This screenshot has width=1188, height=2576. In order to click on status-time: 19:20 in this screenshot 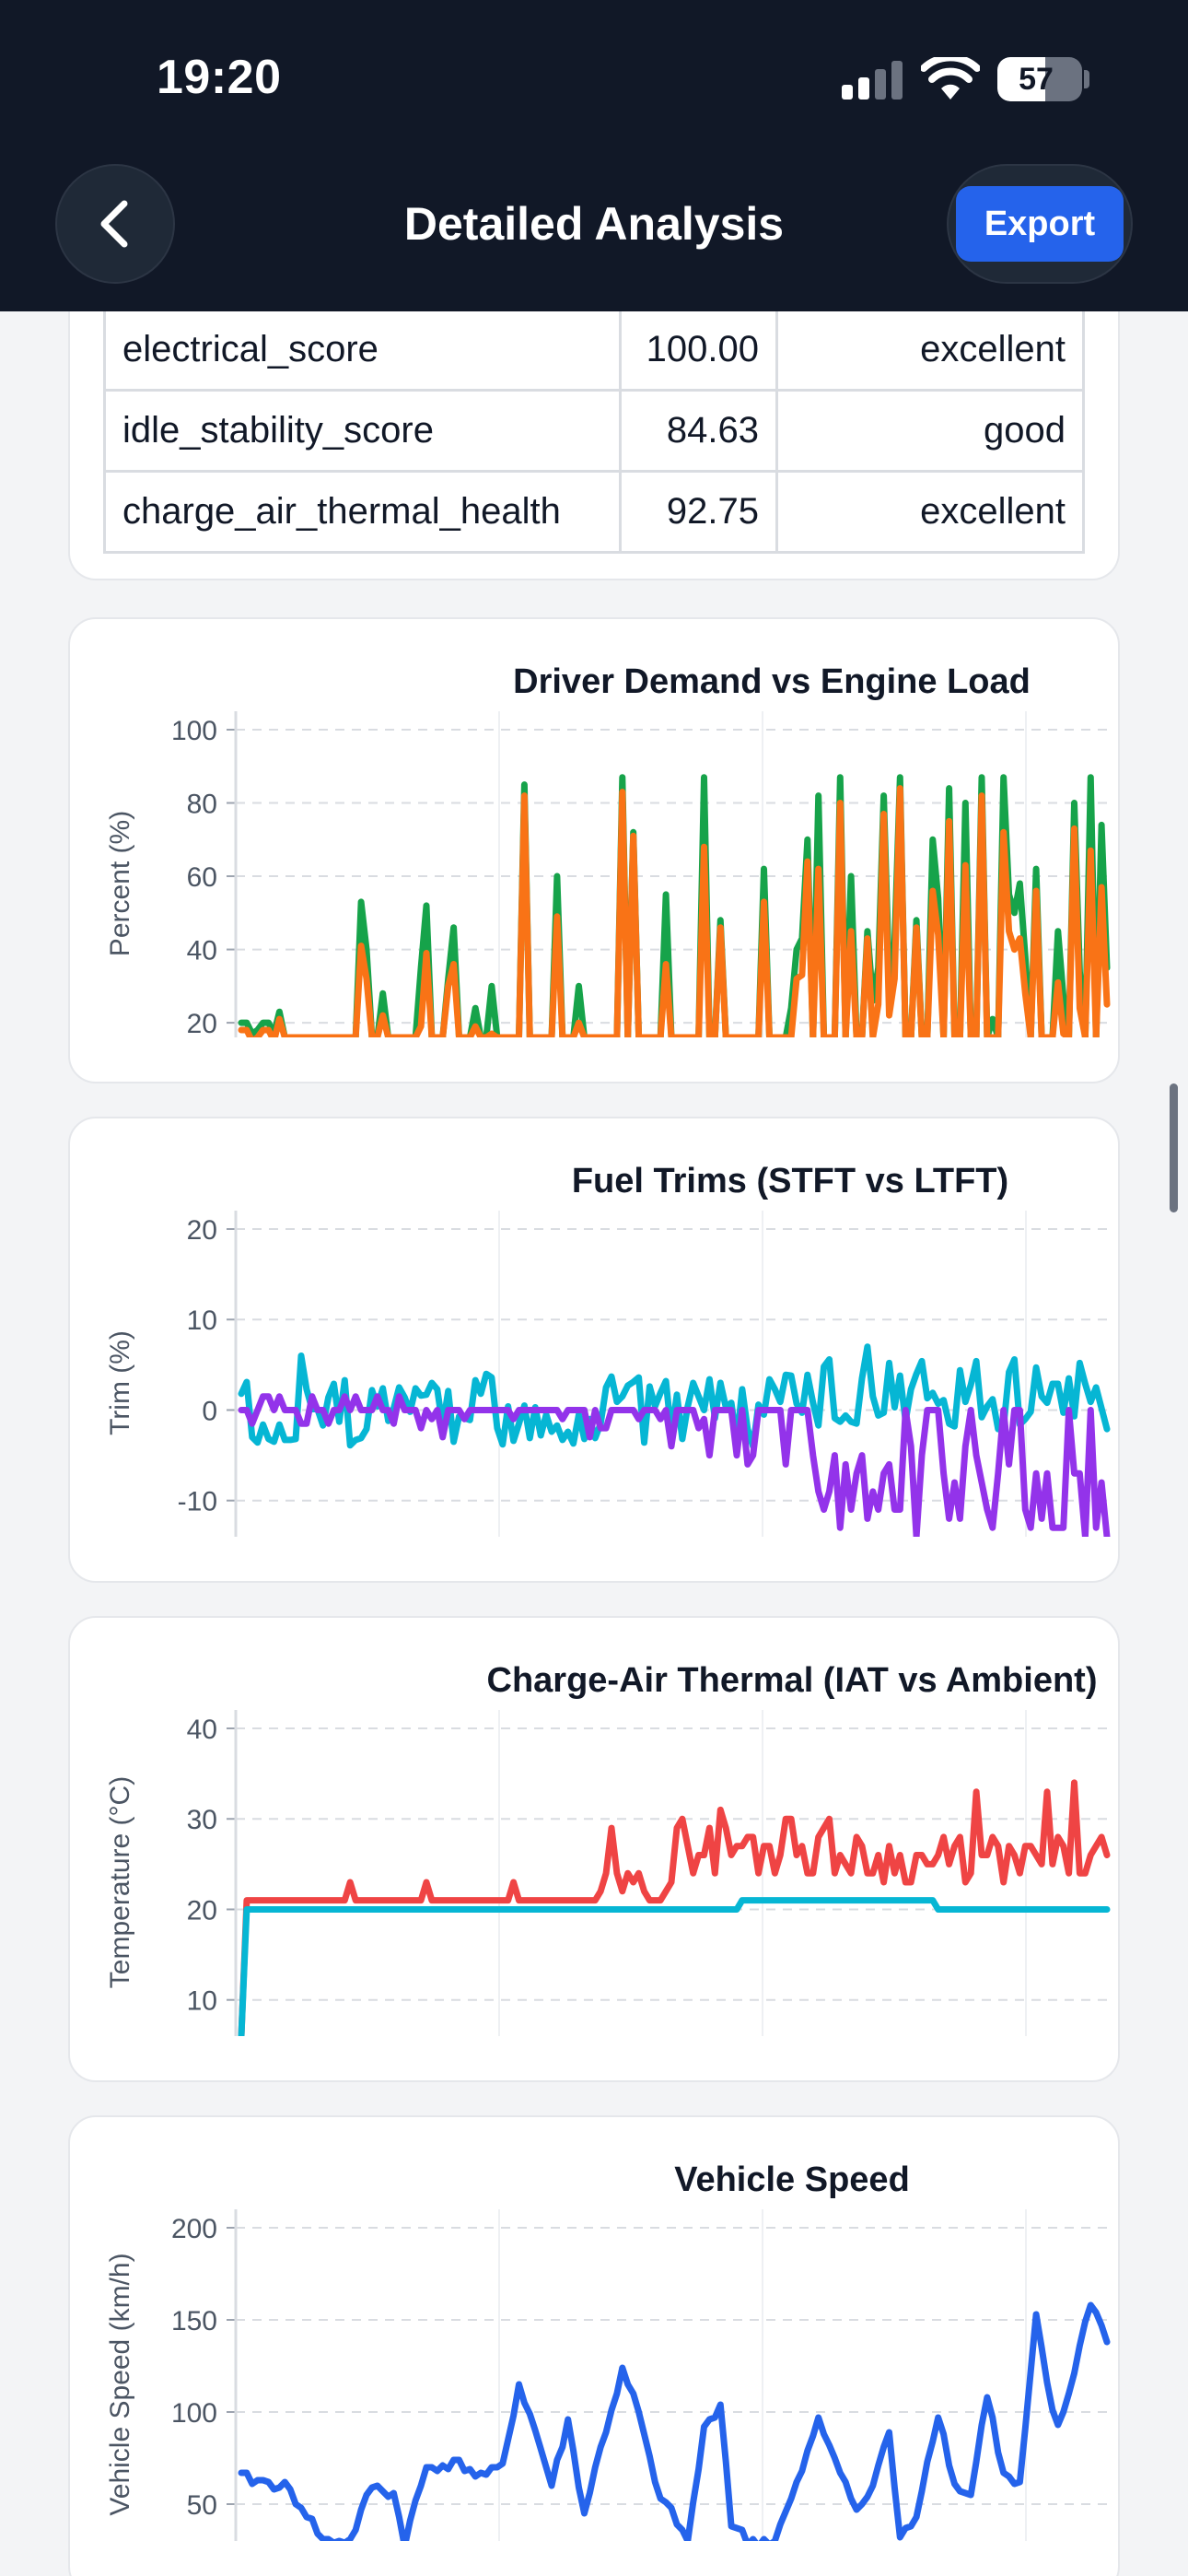, I will do `click(219, 77)`.